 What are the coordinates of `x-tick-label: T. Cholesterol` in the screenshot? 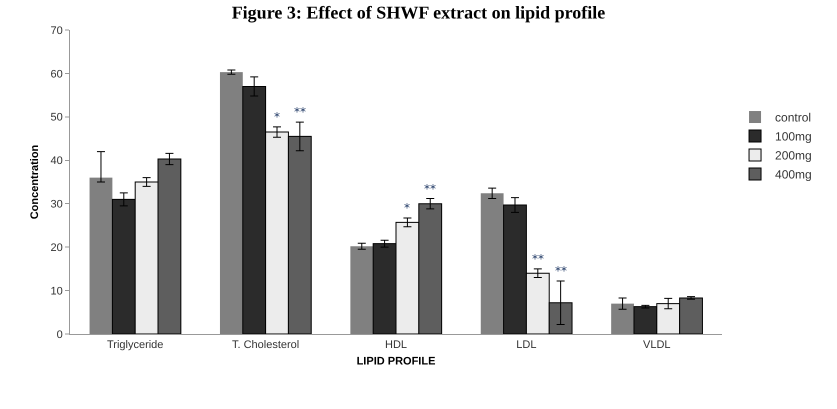 It's located at (266, 345).